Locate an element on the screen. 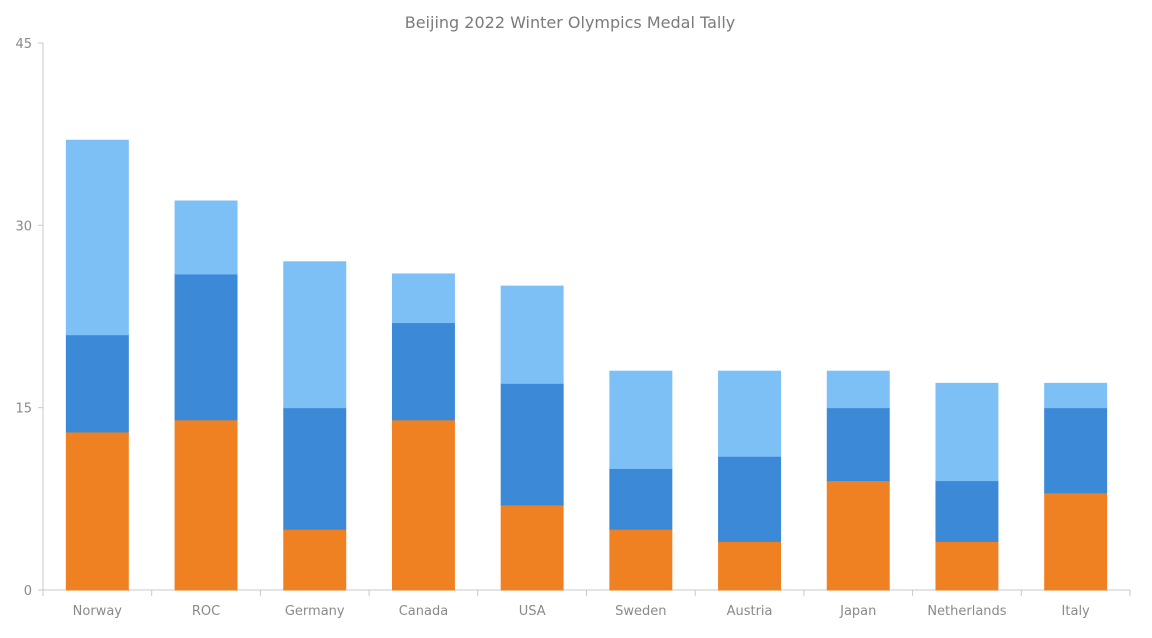 This screenshot has width=1152, height=638. x-tick-label: Canada is located at coordinates (423, 611).